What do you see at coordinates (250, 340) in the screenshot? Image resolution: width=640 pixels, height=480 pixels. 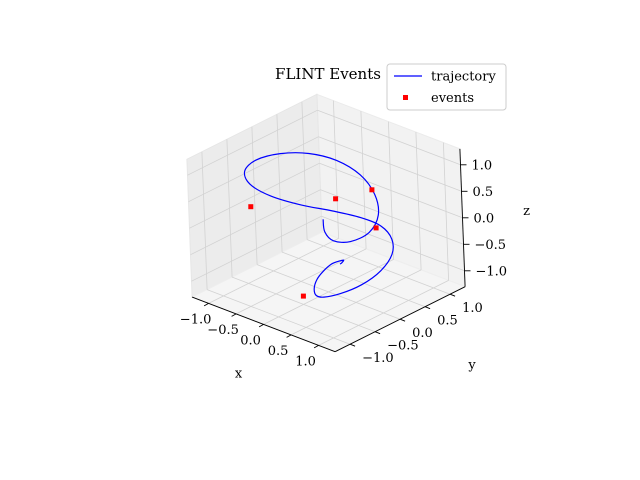 I see `x-tick-label-2: 0.0` at bounding box center [250, 340].